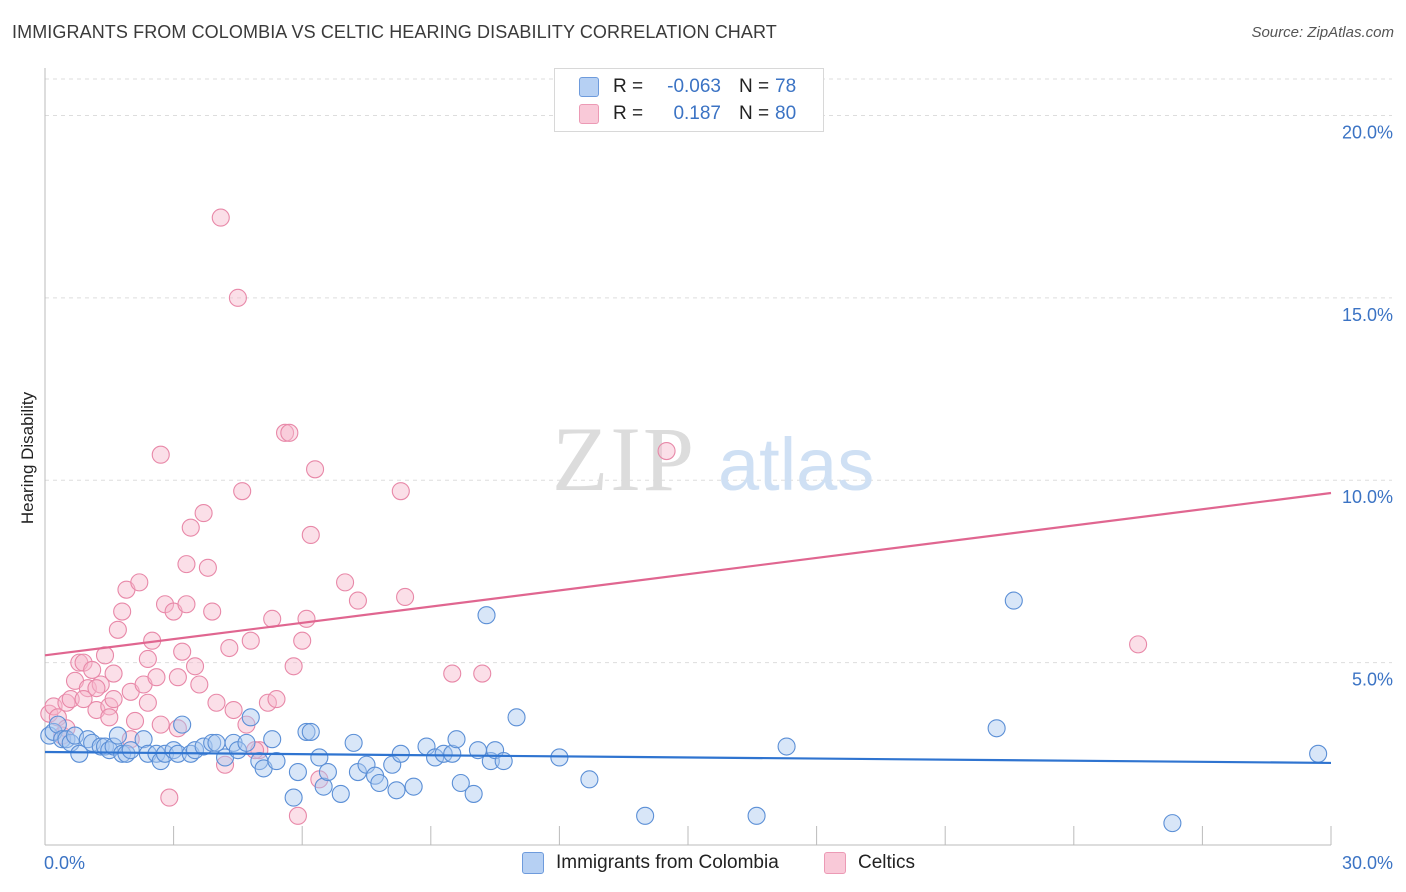  Describe the element at coordinates (1367, 132) in the screenshot. I see `y-tick-label: 20.0%` at that location.